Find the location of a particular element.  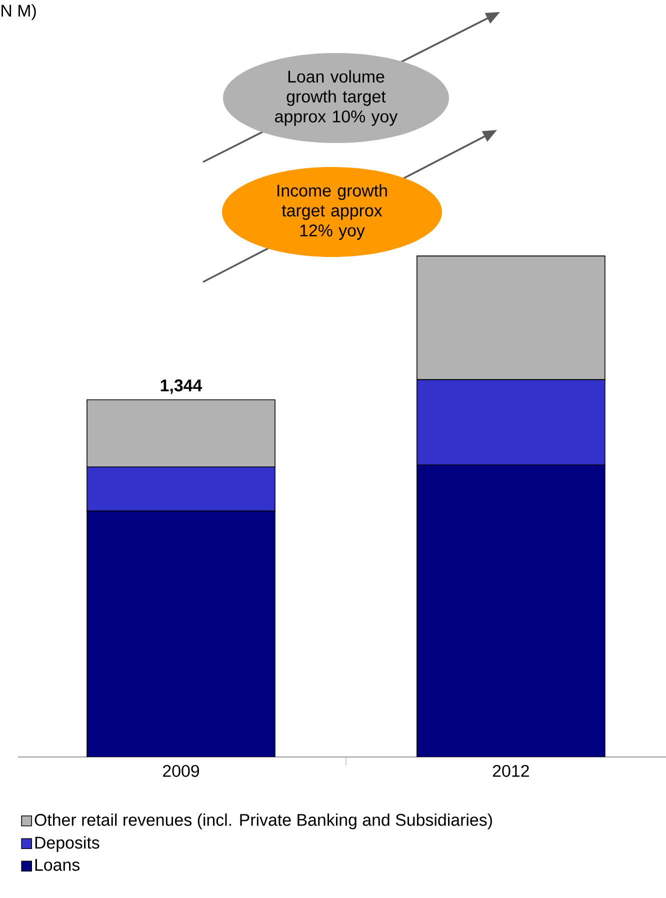

legend-label: Other retail revenues (incl. Private Banking and Subsidiaries) is located at coordinates (263, 821).